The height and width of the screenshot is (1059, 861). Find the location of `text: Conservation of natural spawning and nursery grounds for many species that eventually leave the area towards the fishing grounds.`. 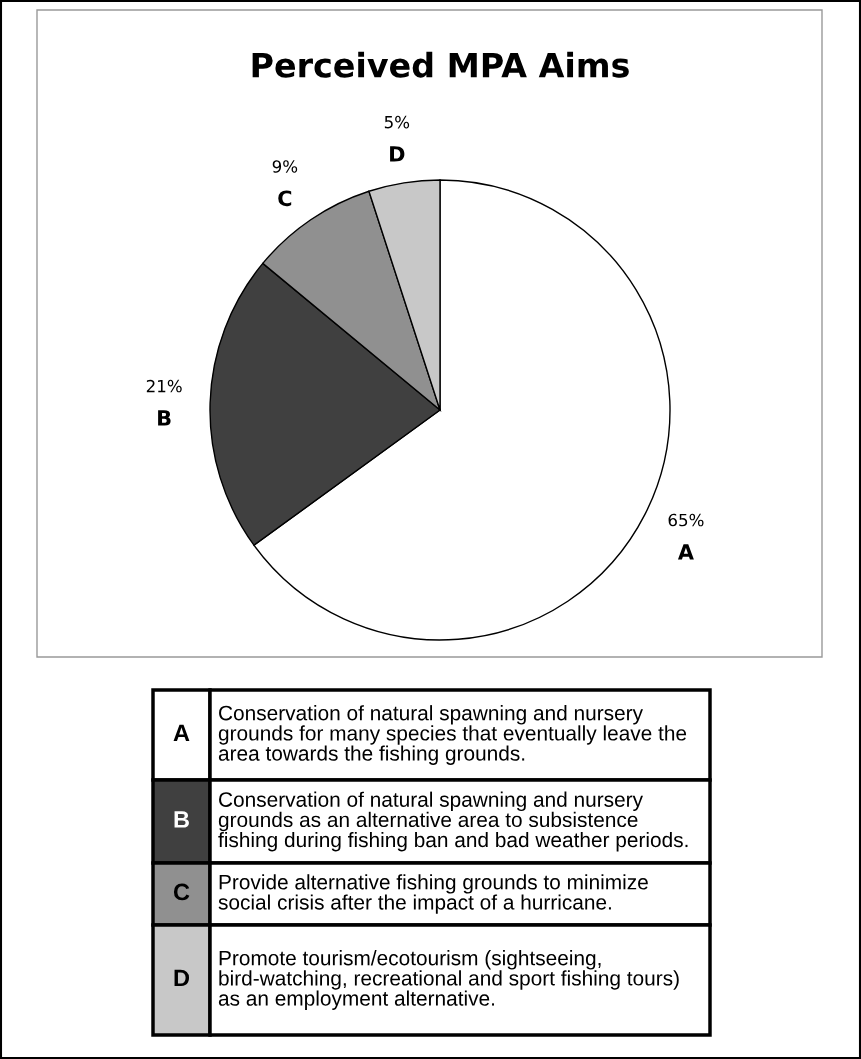

text: Conservation of natural spawning and nursery grounds for many species that eventually leave the area towards the fishing grounds. is located at coordinates (452, 735).